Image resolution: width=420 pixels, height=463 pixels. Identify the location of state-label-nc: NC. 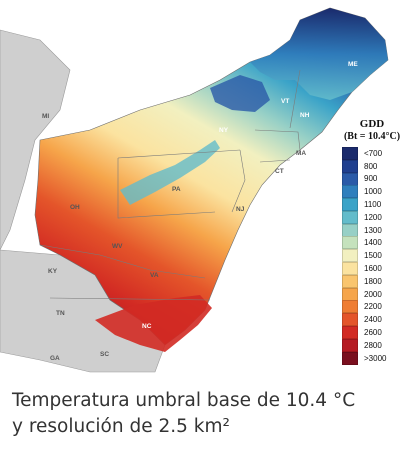
(147, 326).